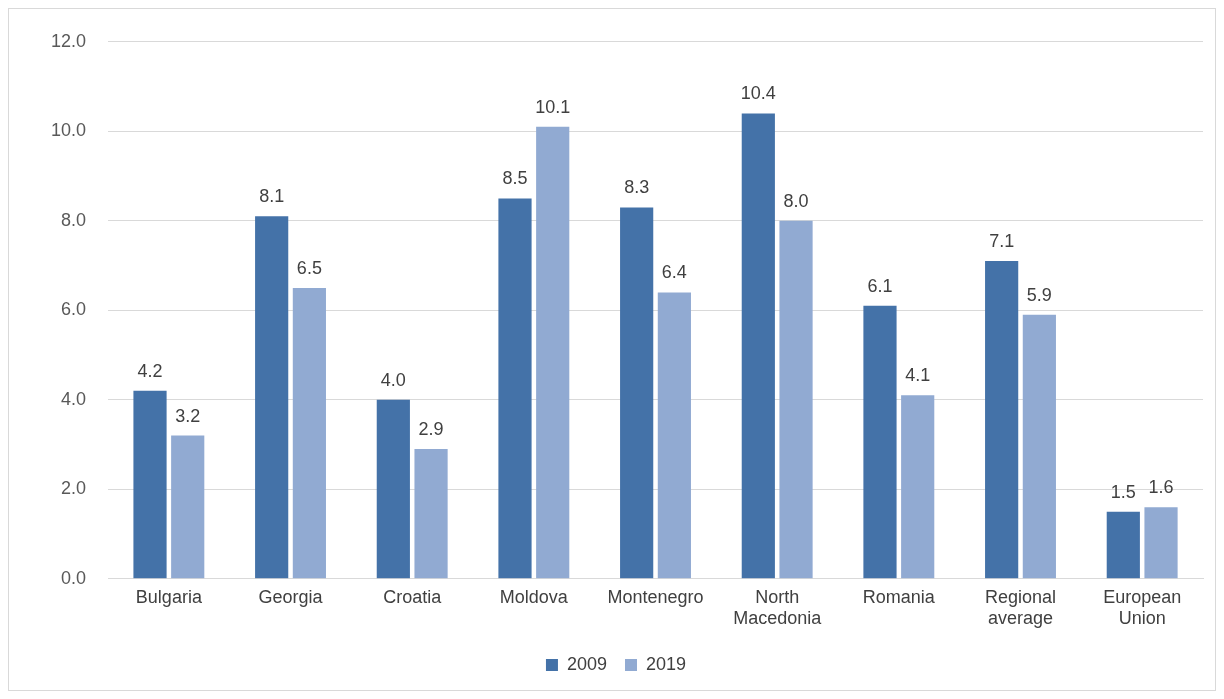  I want to click on y-tick-label: 8.0, so click(74, 219).